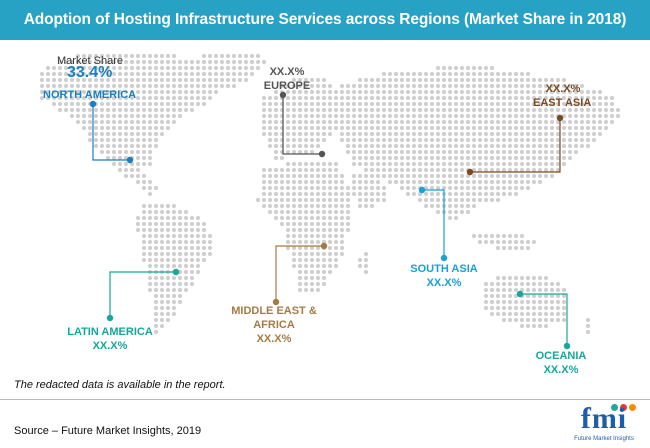  Describe the element at coordinates (632, 407) in the screenshot. I see `logo-dot-orange` at that location.